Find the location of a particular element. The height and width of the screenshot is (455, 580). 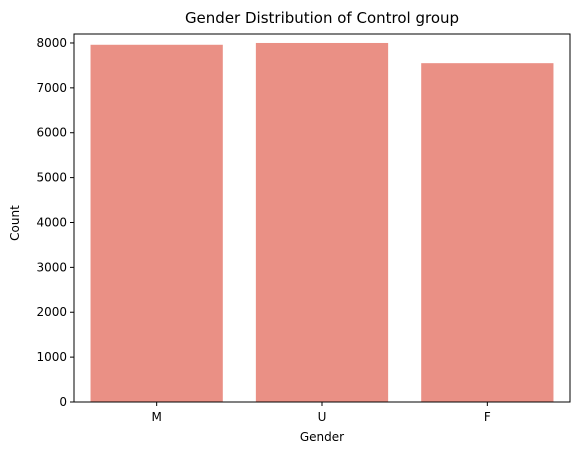

y-tick-label: 4000 is located at coordinates (51, 222).